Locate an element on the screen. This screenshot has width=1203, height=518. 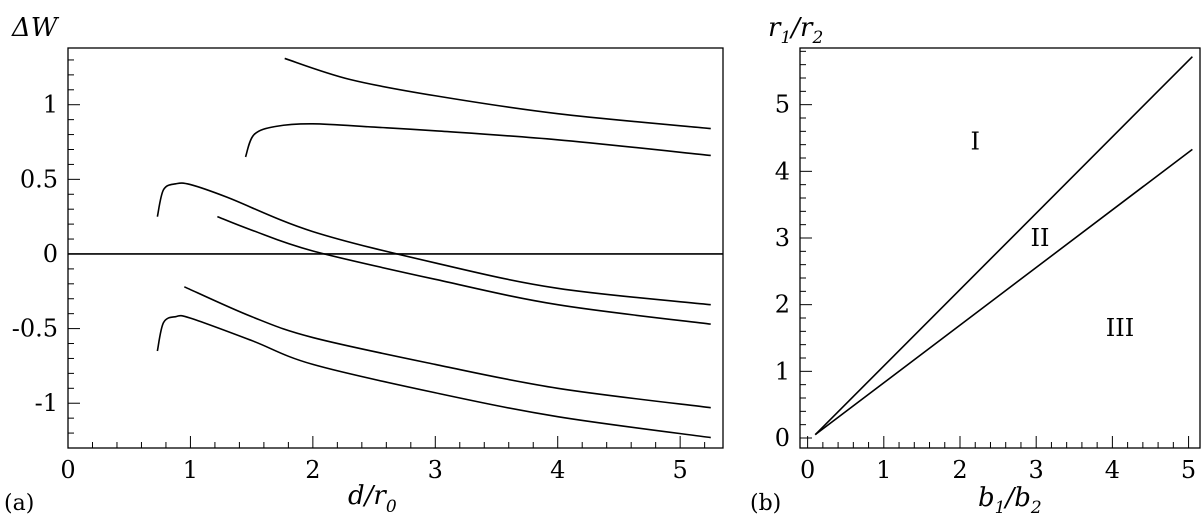
panel-a-xlabel-sub: 0 is located at coordinates (391, 507).